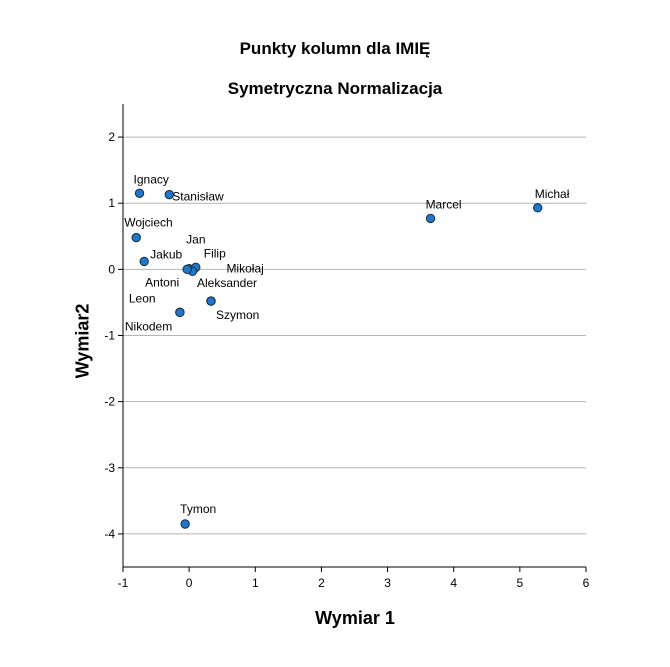  What do you see at coordinates (244, 268) in the screenshot?
I see `point-label: Mikołaj` at bounding box center [244, 268].